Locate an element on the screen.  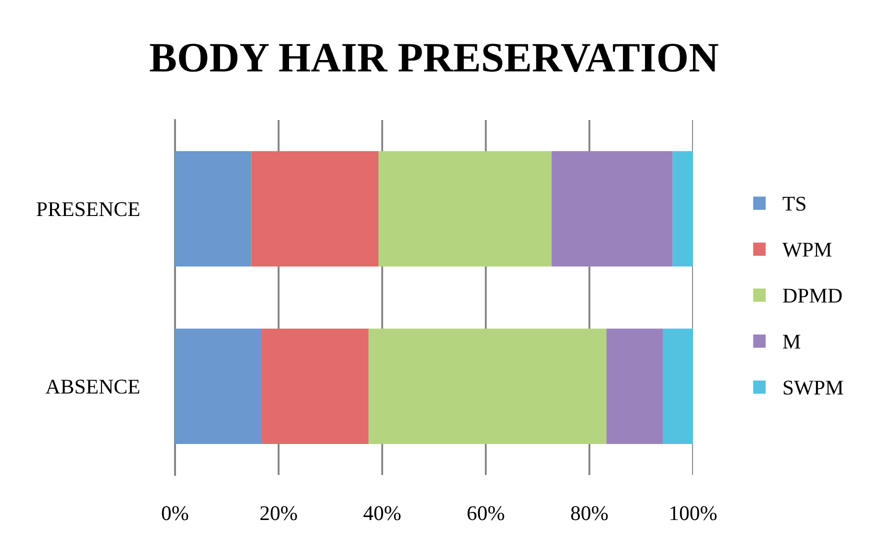
x-tick-label: 40% is located at coordinates (382, 513).